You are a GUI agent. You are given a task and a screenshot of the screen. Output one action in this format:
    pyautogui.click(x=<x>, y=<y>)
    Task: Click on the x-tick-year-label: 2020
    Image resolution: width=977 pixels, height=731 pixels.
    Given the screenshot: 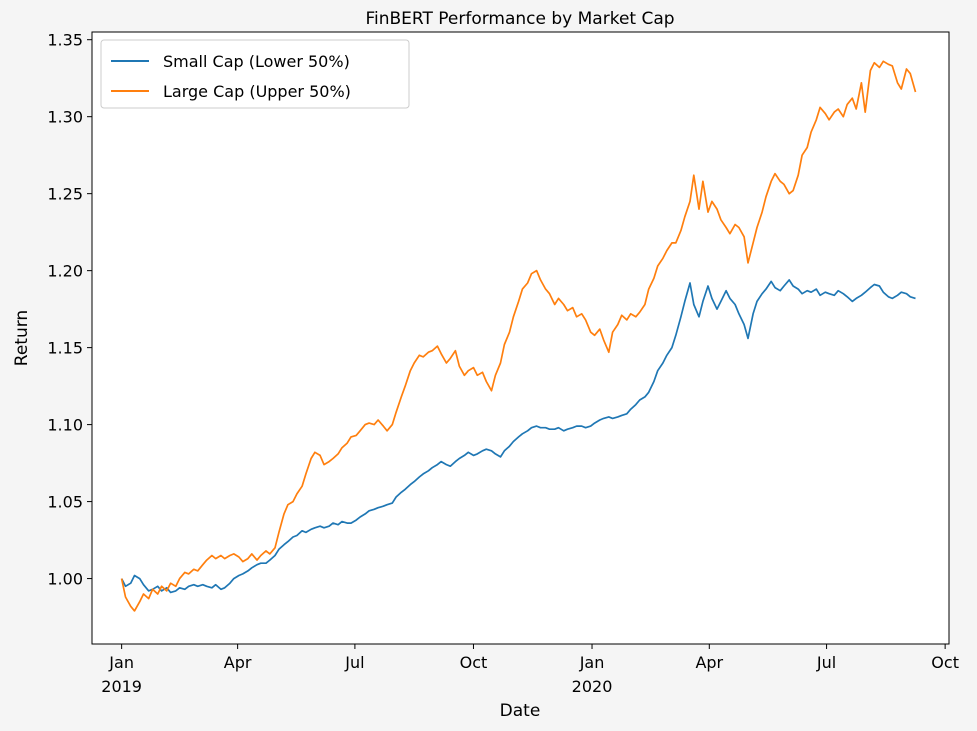 What is the action you would take?
    pyautogui.click(x=592, y=686)
    